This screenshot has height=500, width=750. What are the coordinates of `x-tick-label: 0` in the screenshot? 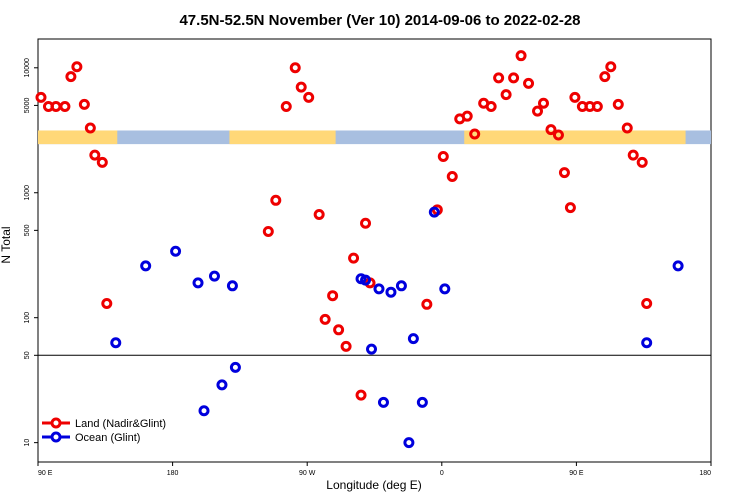 It's located at (442, 473).